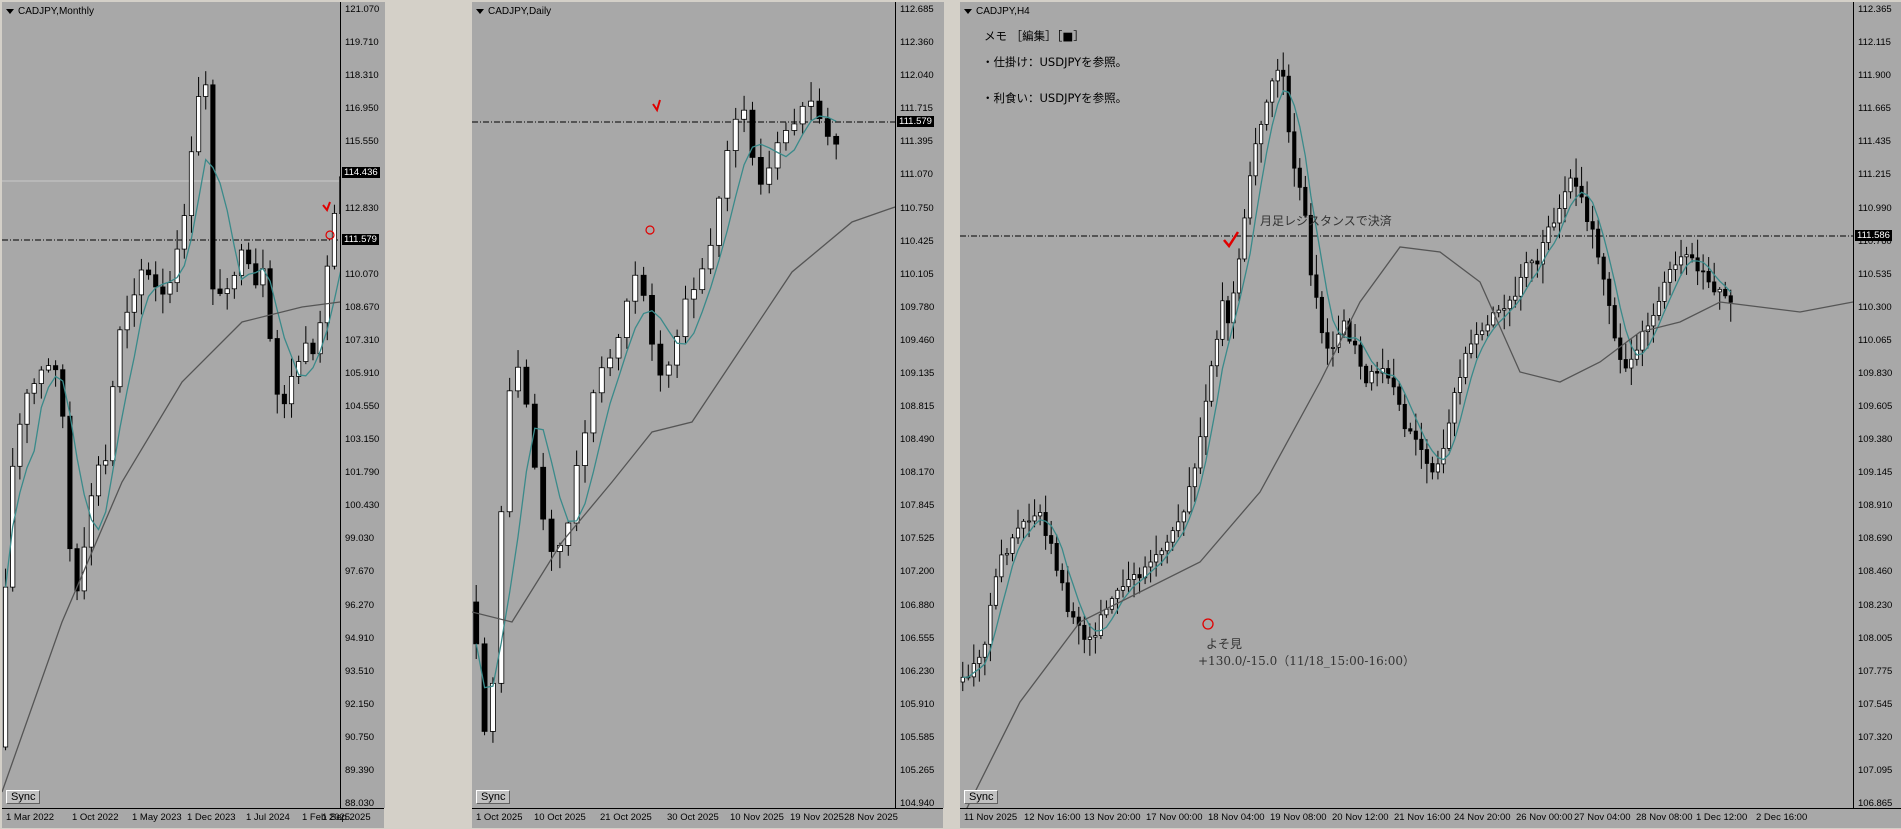 The height and width of the screenshot is (829, 1901). I want to click on time-tick-label: 1 May 2023, so click(157, 817).